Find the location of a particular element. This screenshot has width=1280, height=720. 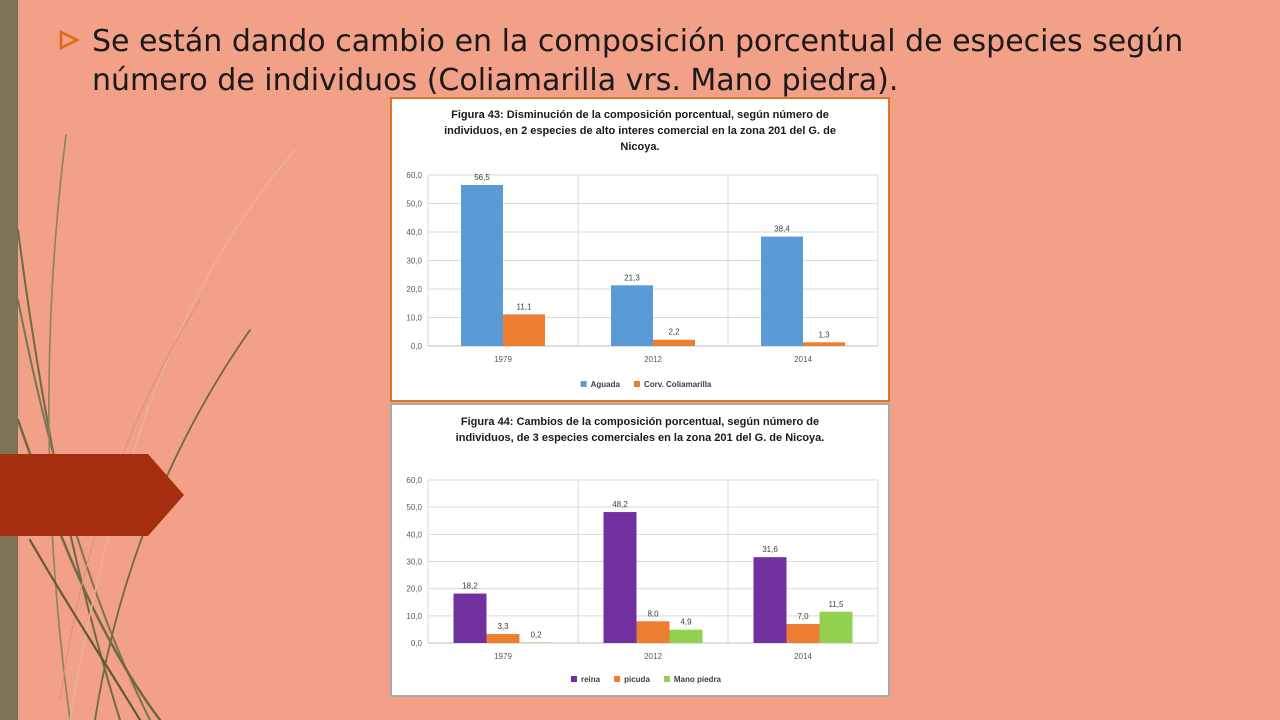

legend-label: Aguada is located at coordinates (606, 384).